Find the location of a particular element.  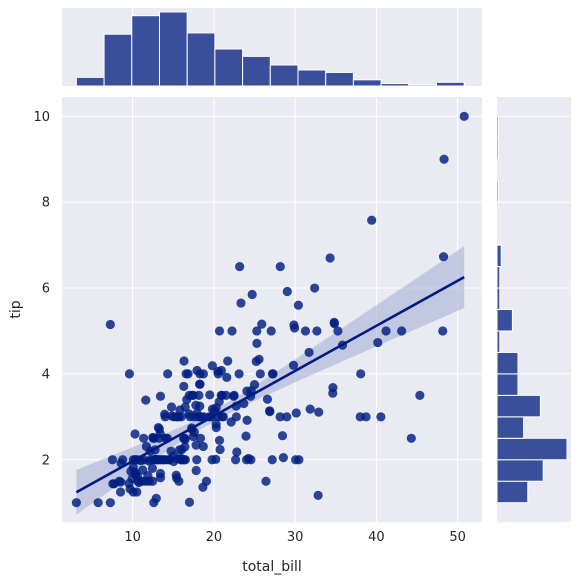

y-tick-label: 6 is located at coordinates (46, 289).